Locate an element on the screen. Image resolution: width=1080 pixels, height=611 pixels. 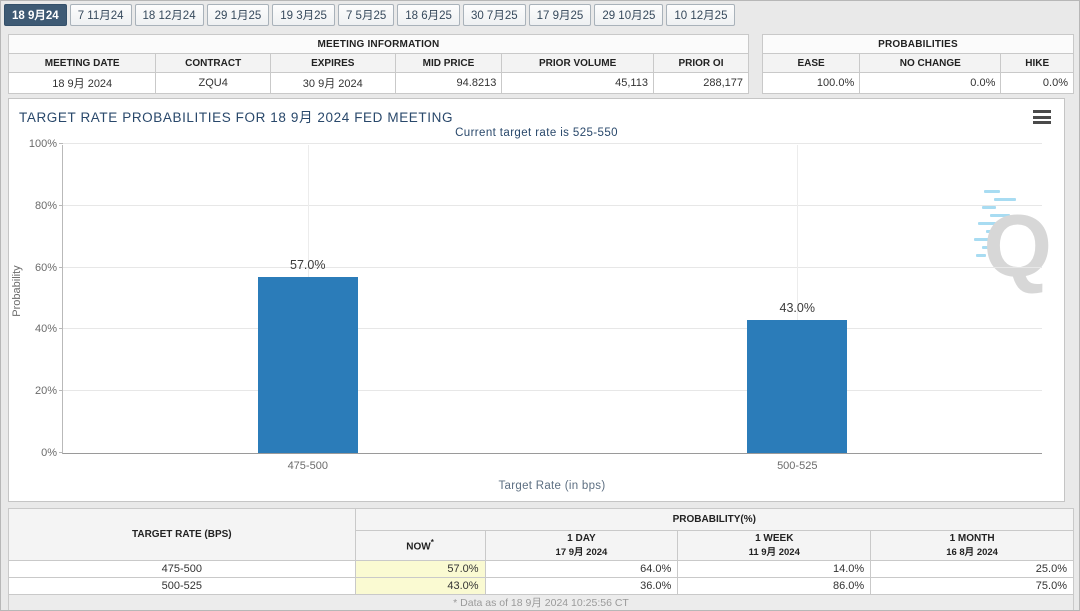
meeting-tab-7-5月25: 7 5月25 is located at coordinates (366, 15).